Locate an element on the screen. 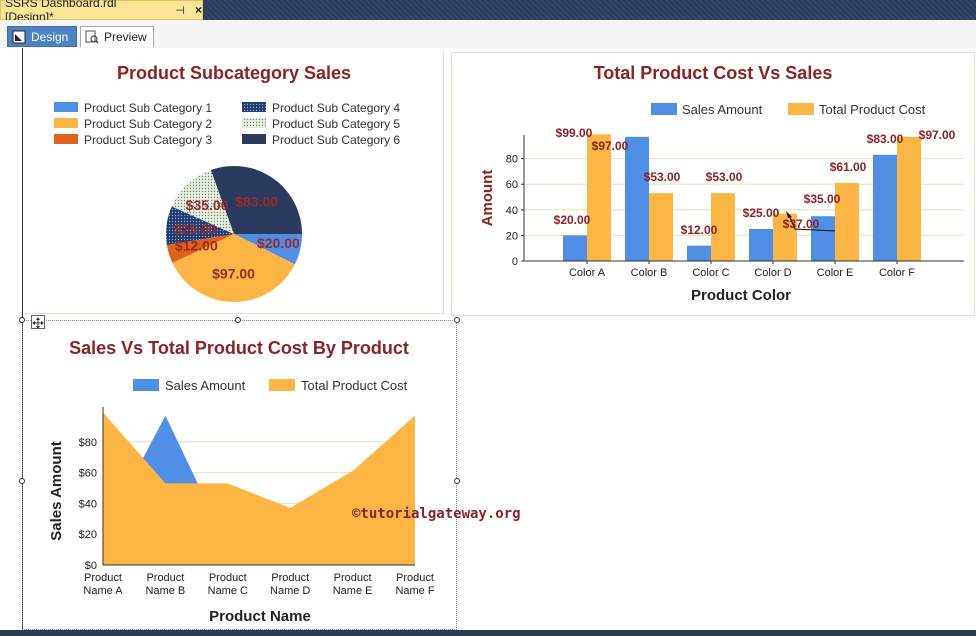 The height and width of the screenshot is (636, 976). area-total-product-cost is located at coordinates (259, 488).